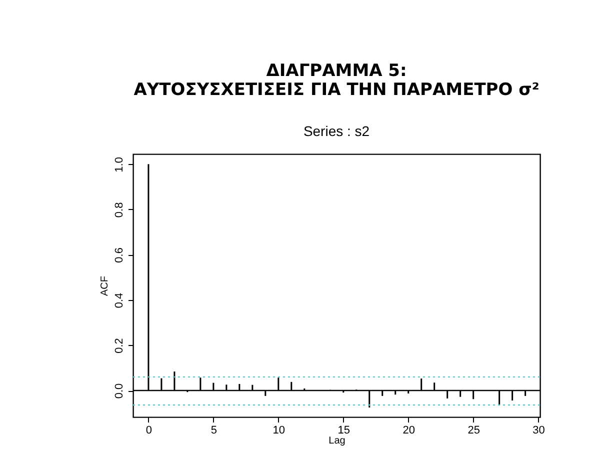 The width and height of the screenshot is (608, 459). What do you see at coordinates (337, 441) in the screenshot?
I see `x-axis-title: Lag` at bounding box center [337, 441].